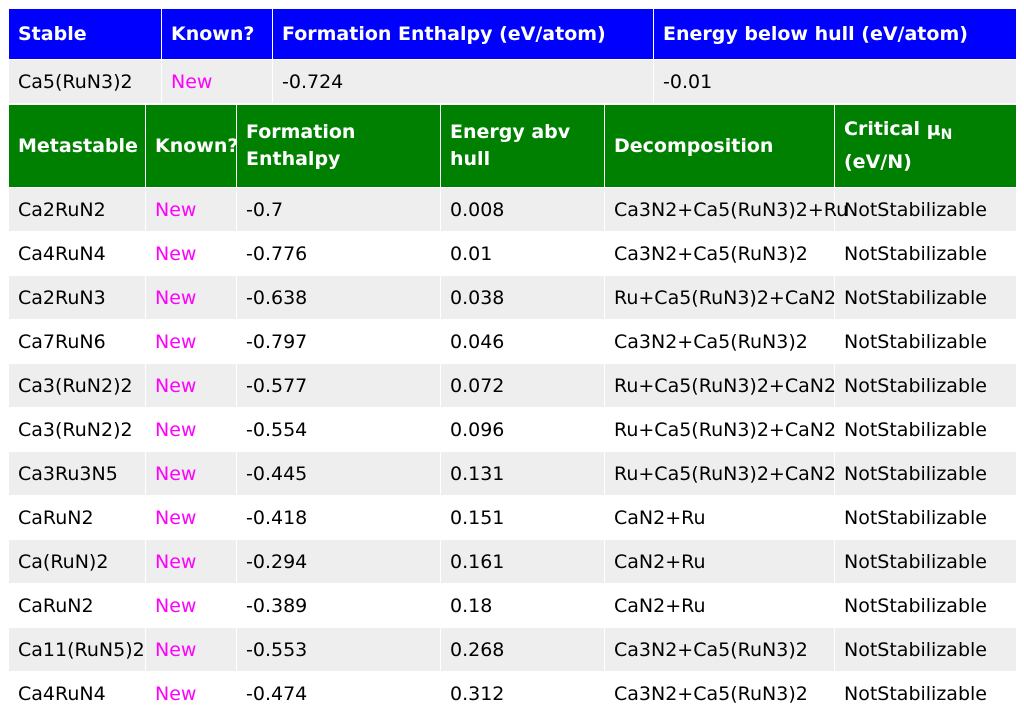  I want to click on formula-cell: Ca2RuN2, so click(77, 209).